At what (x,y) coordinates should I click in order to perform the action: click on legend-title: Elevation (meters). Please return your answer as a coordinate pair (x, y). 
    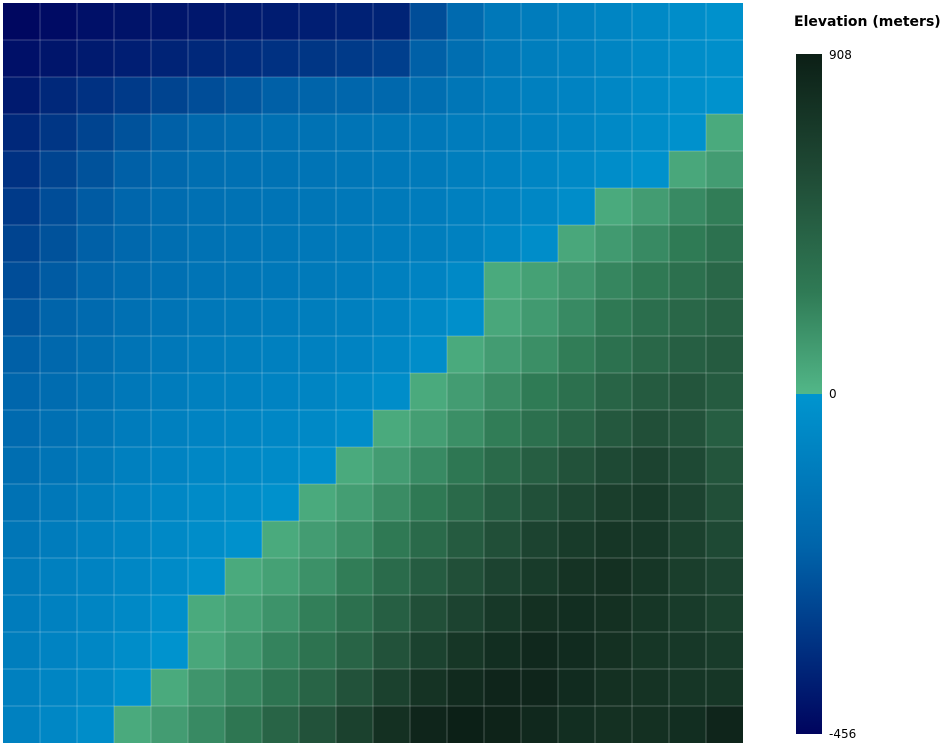
    Looking at the image, I should click on (867, 22).